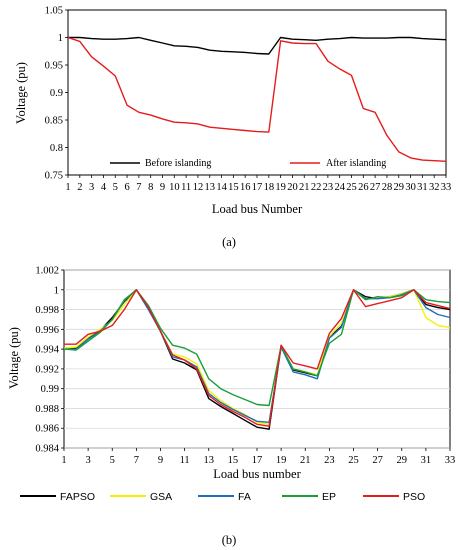  I want to click on legend-label-fapso: FAPSO, so click(77, 497).